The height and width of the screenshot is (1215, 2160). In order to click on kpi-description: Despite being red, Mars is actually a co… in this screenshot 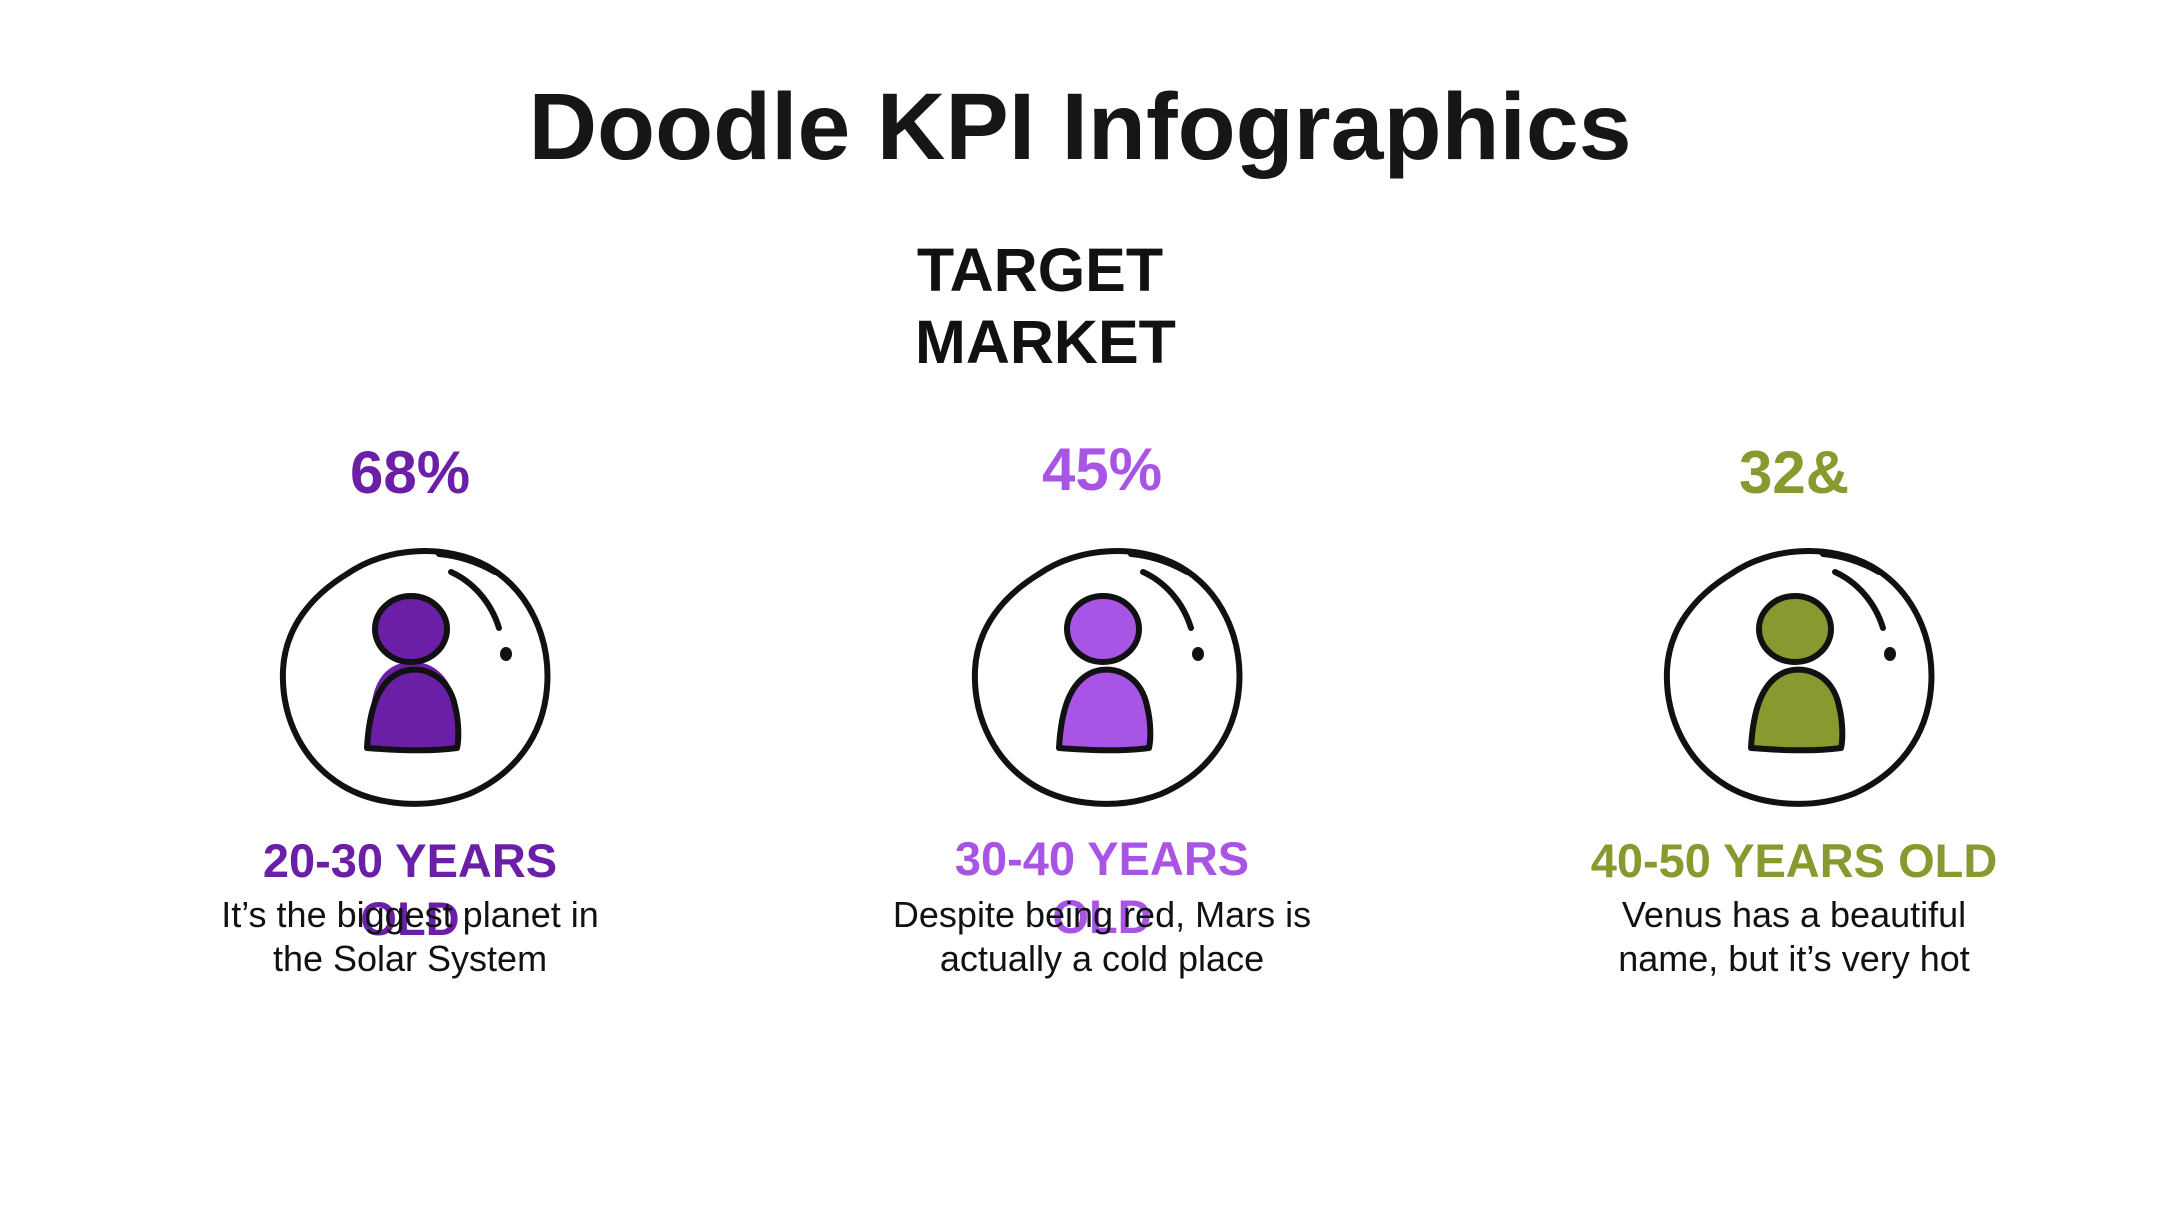, I will do `click(1102, 937)`.